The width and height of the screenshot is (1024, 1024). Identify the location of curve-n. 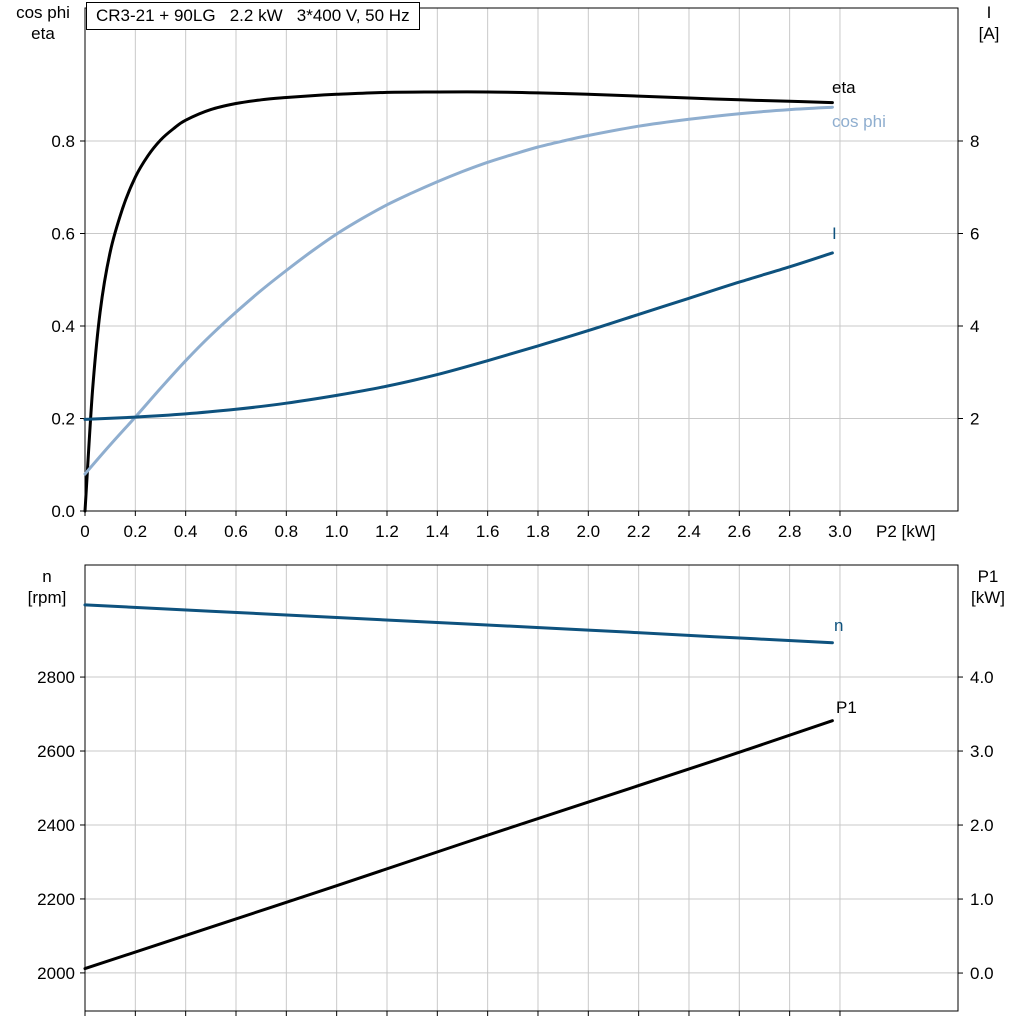
(458, 624).